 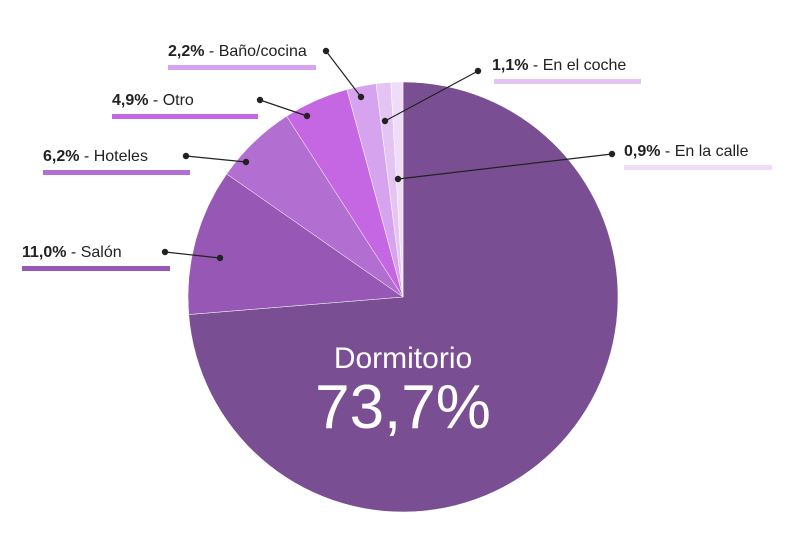 I want to click on callout-category: - En la calle, so click(x=704, y=151).